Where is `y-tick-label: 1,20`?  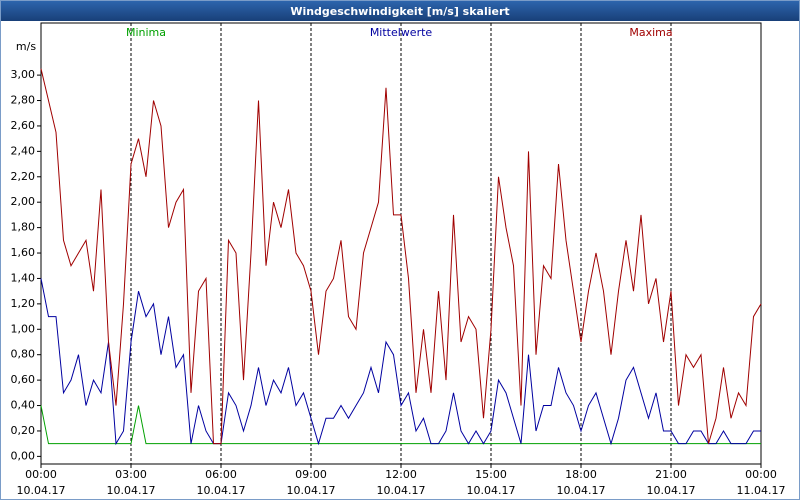
y-tick-label: 1,20 is located at coordinates (23, 303).